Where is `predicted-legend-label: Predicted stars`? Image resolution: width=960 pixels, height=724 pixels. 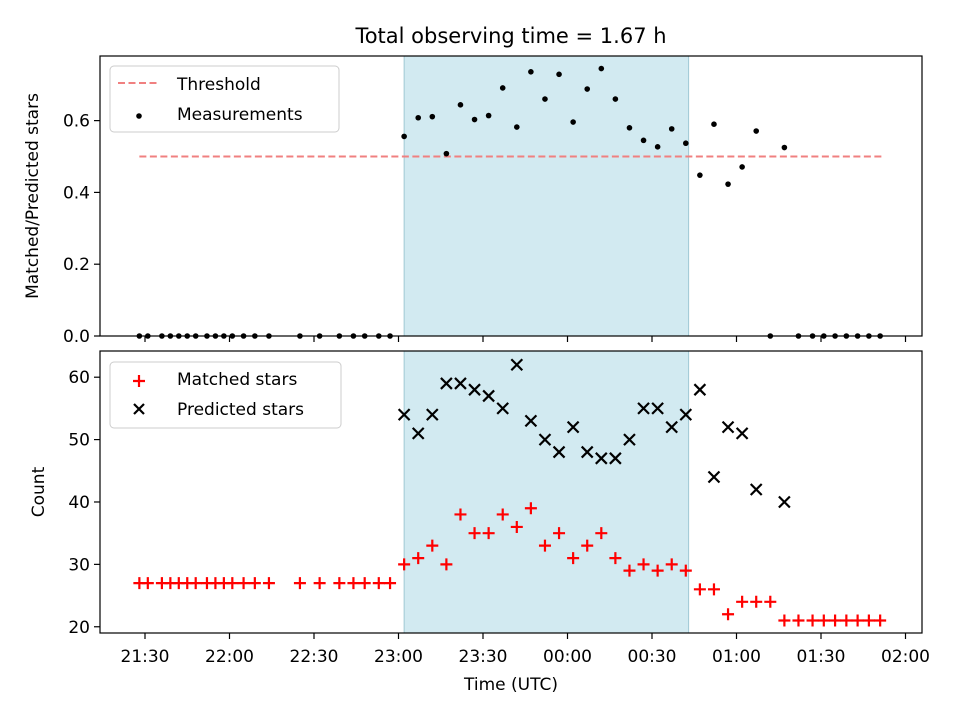
predicted-legend-label: Predicted stars is located at coordinates (240, 410).